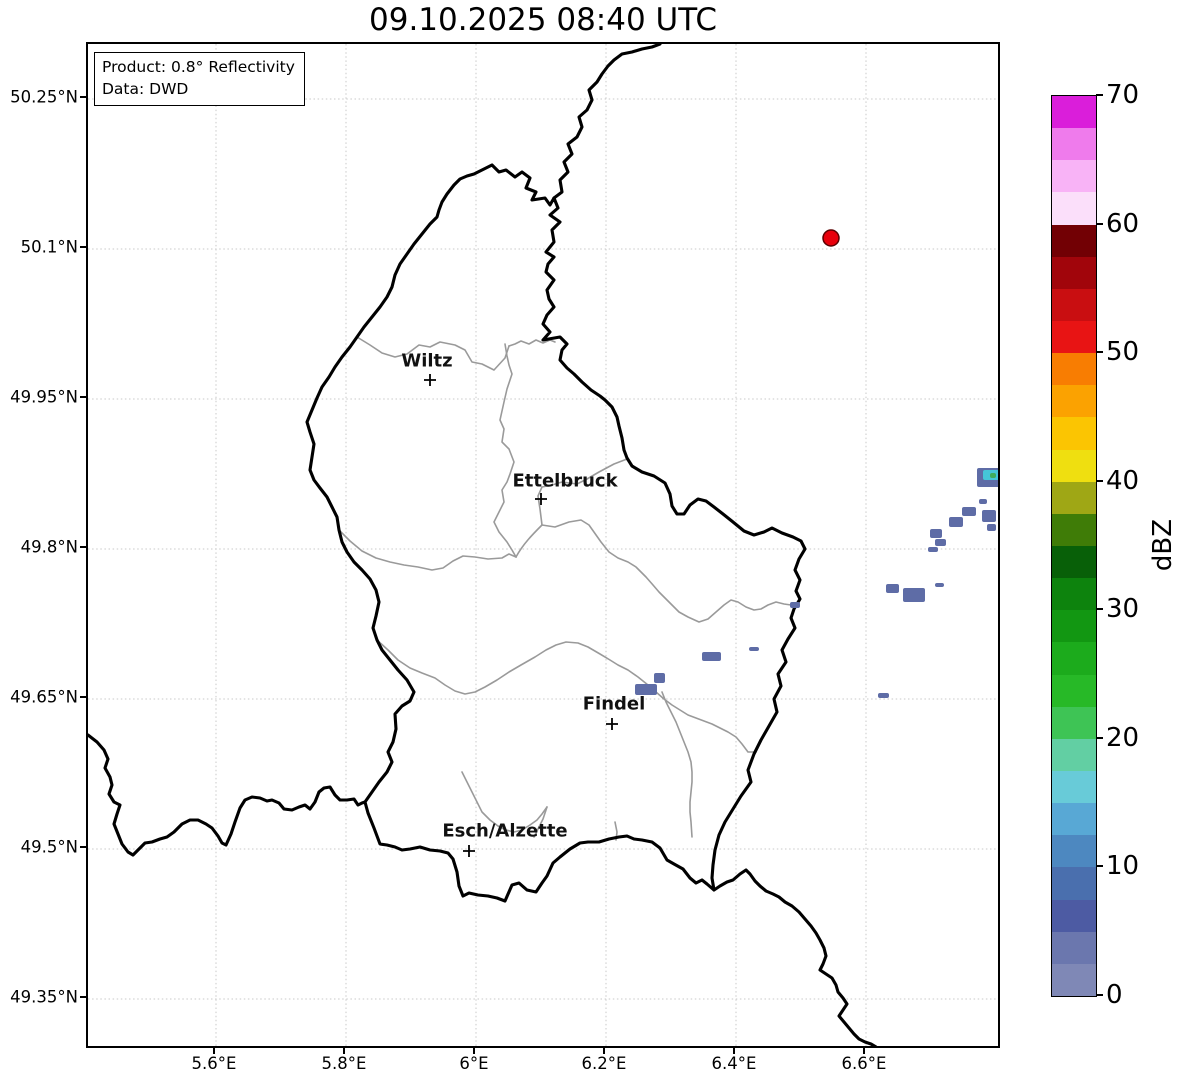 The width and height of the screenshot is (1184, 1081). What do you see at coordinates (1123, 352) in the screenshot?
I see `colorbar-tick-label: 50` at bounding box center [1123, 352].